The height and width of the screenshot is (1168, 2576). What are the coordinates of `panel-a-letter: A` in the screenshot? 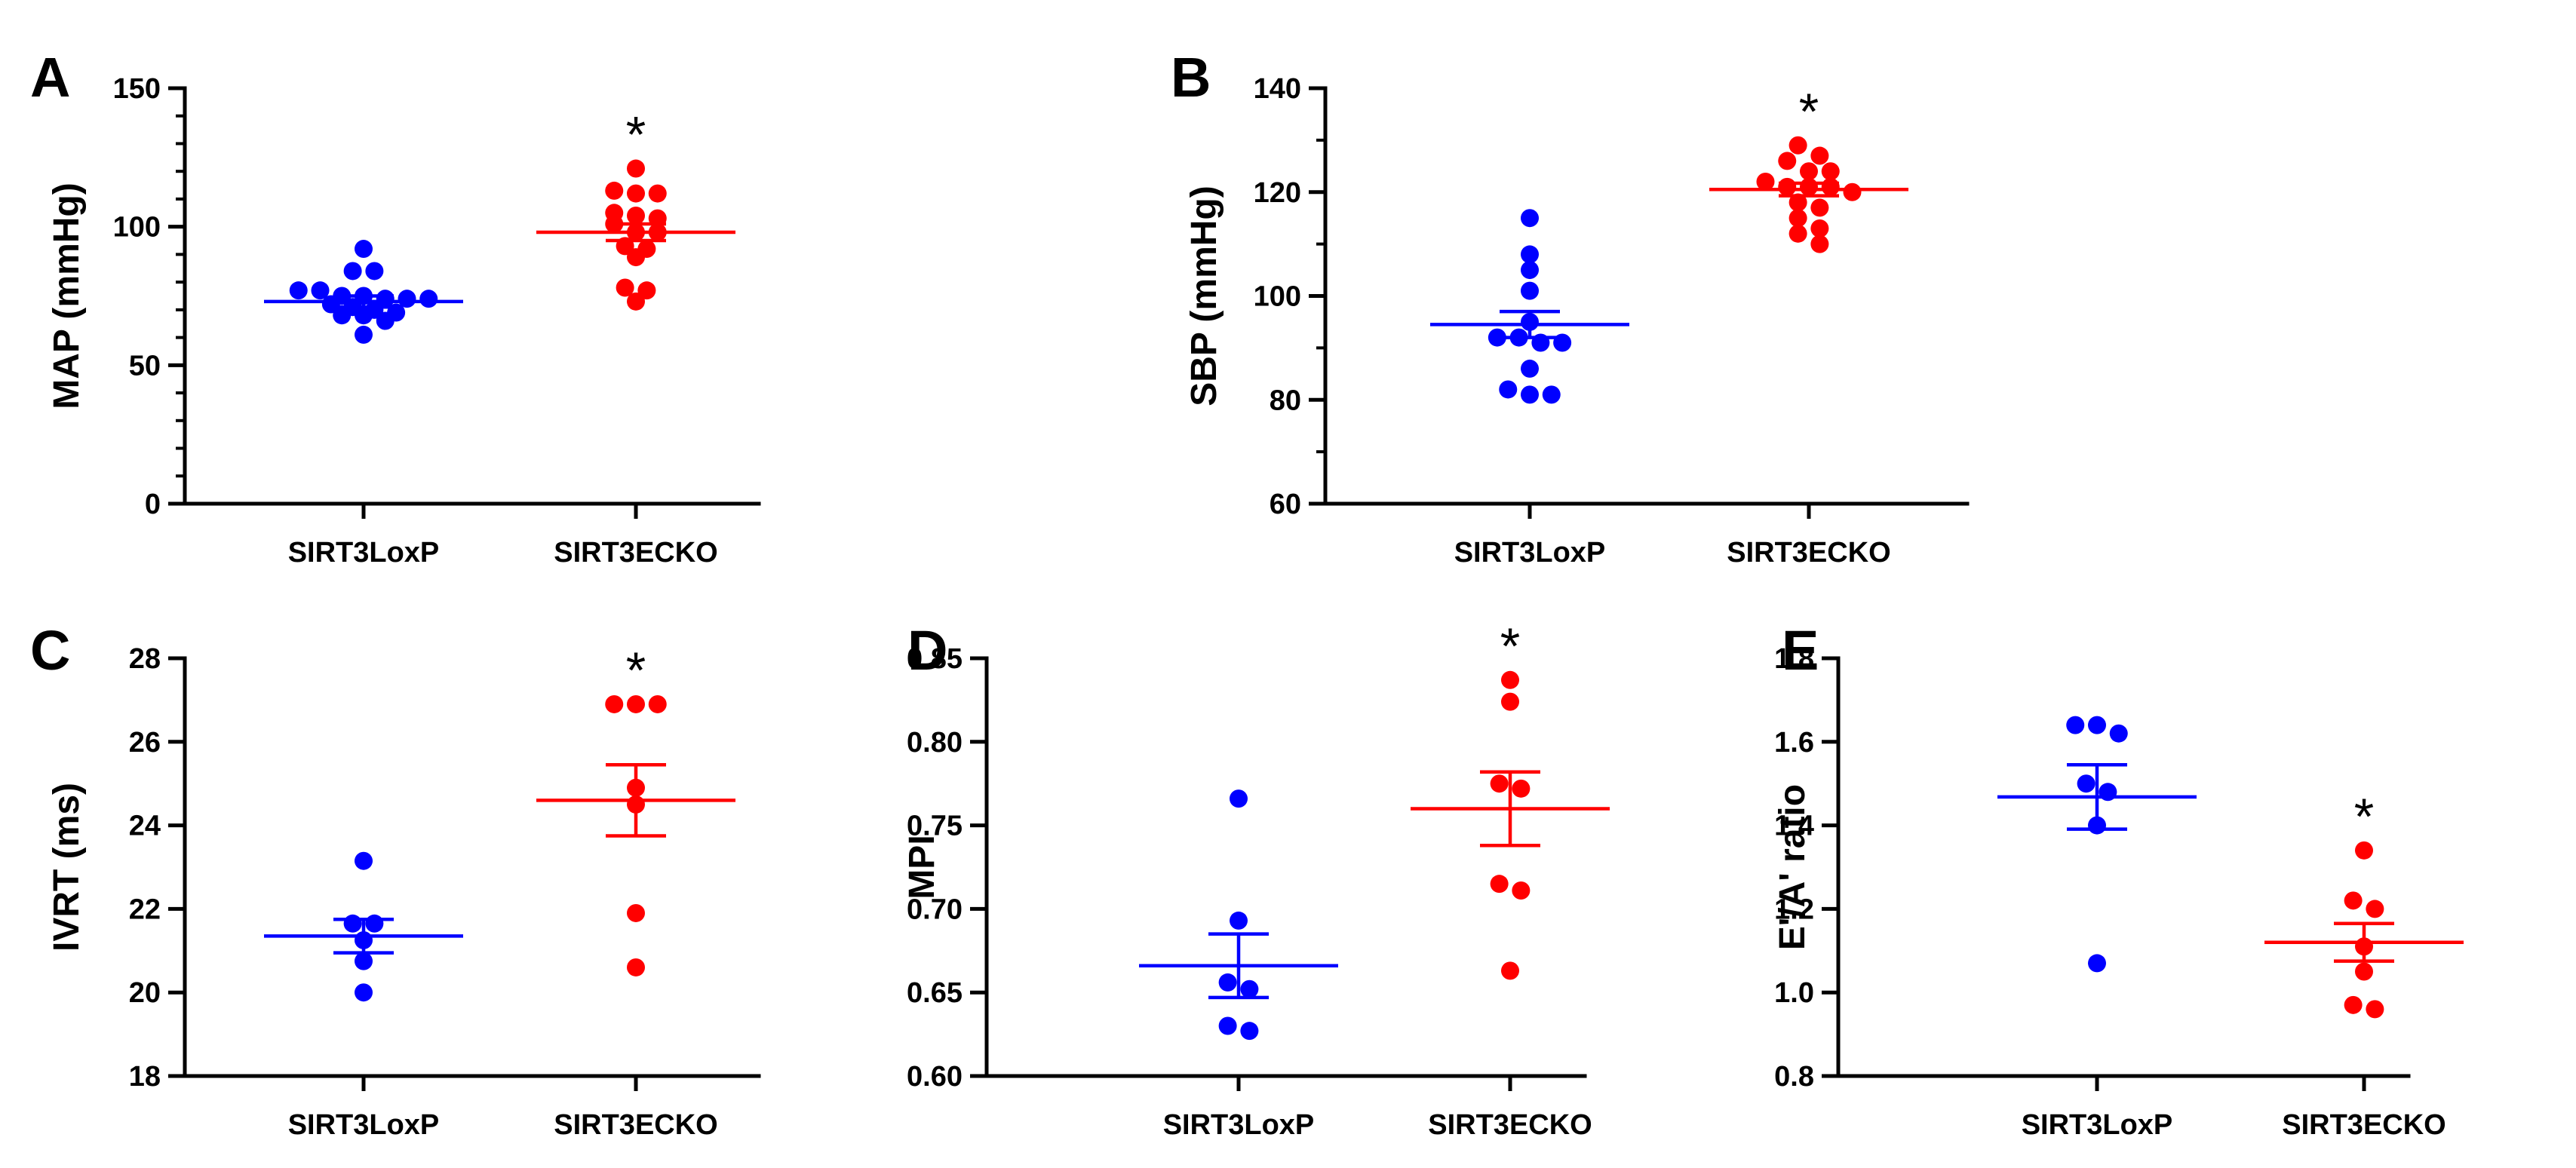 It's located at (50, 77).